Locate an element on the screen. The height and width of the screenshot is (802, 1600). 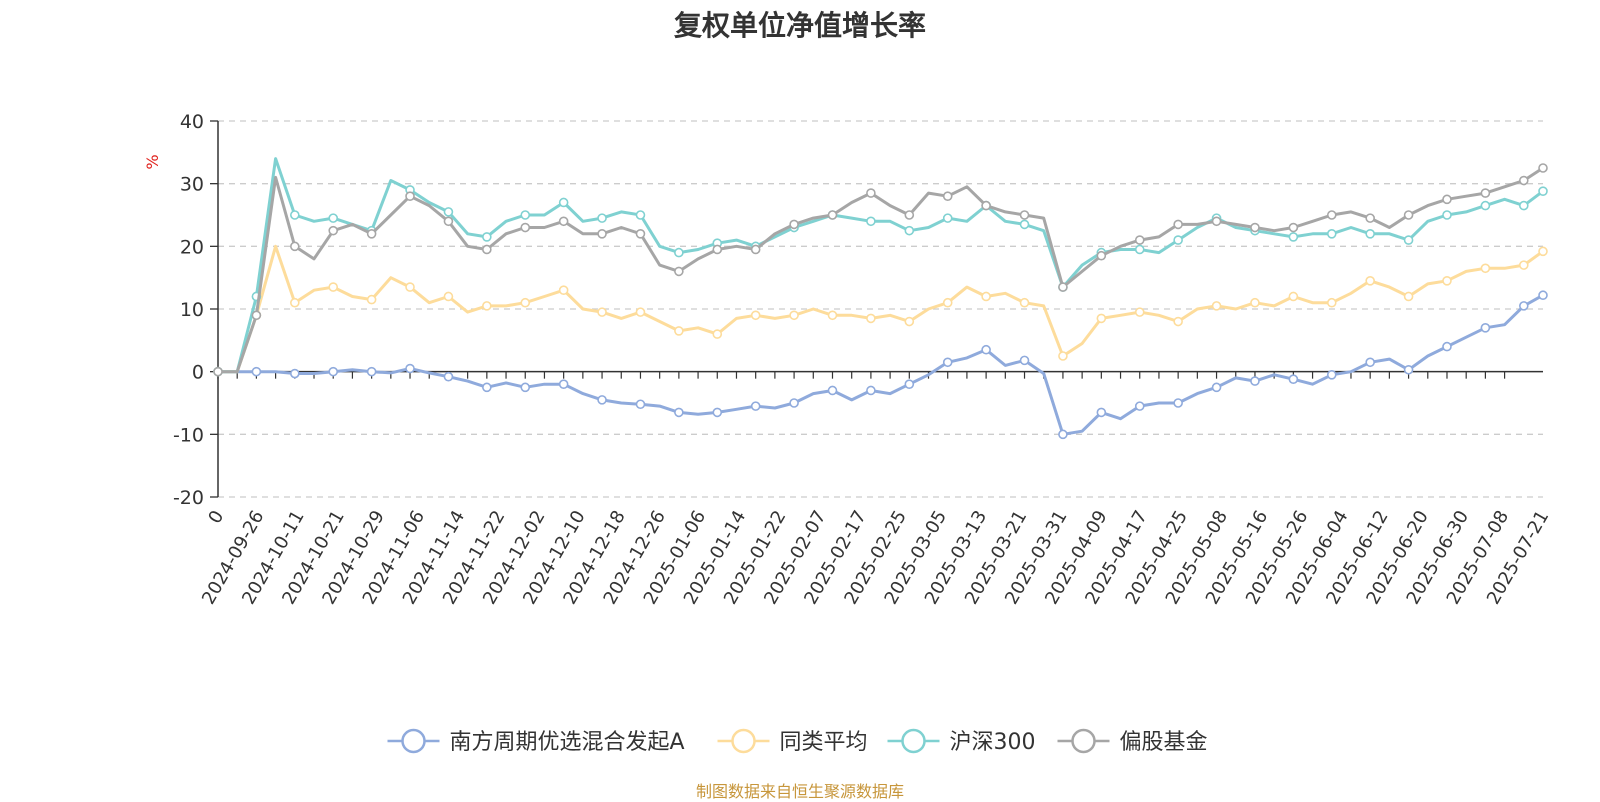
legend-item-2: 沪深300 is located at coordinates (961, 741).